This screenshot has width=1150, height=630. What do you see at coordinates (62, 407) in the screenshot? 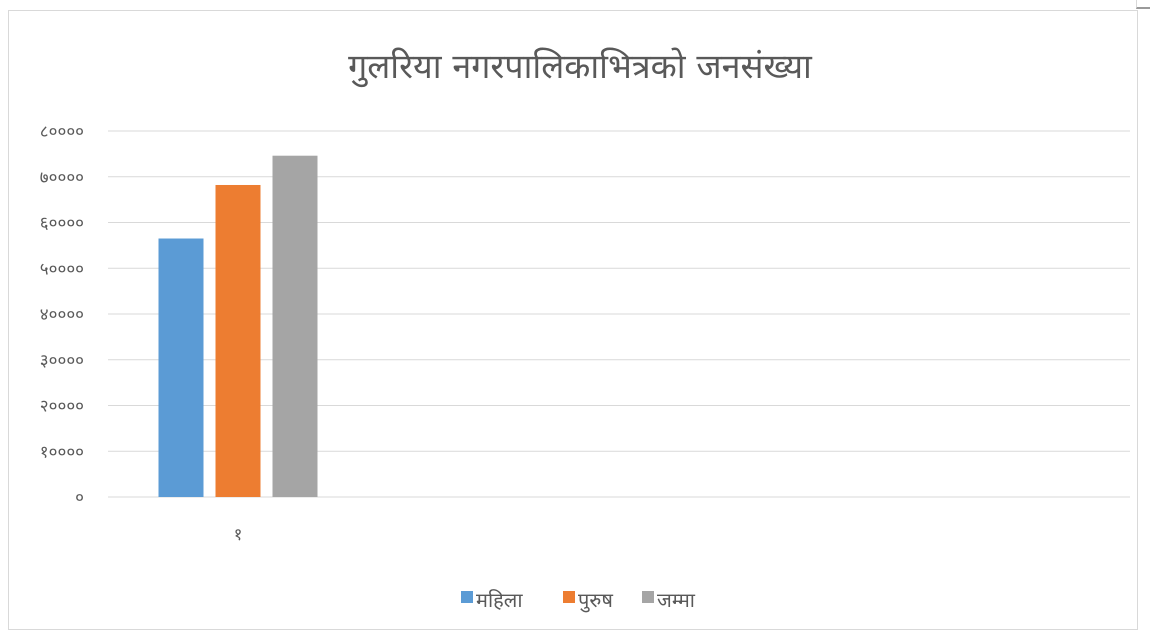
I see `y-tick-label: २००००` at bounding box center [62, 407].